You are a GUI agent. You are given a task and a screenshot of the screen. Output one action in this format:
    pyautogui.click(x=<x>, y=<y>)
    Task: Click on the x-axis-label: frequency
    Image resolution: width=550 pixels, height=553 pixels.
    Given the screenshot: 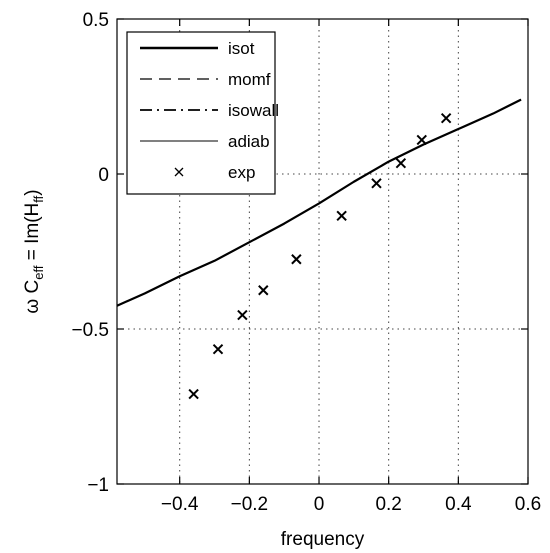 What is the action you would take?
    pyautogui.click(x=323, y=539)
    